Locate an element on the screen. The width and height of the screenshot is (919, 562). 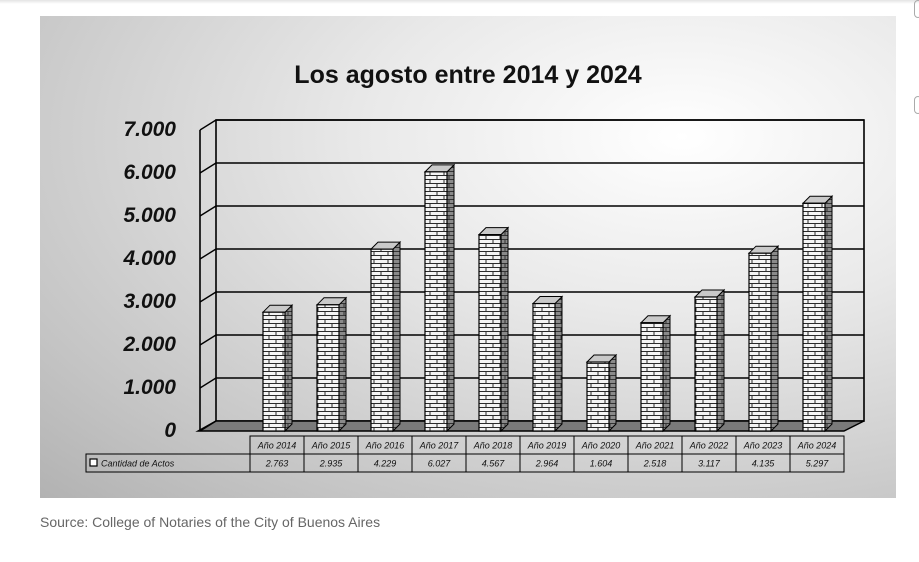
legend-label: Cantidad de Actos is located at coordinates (138, 464).